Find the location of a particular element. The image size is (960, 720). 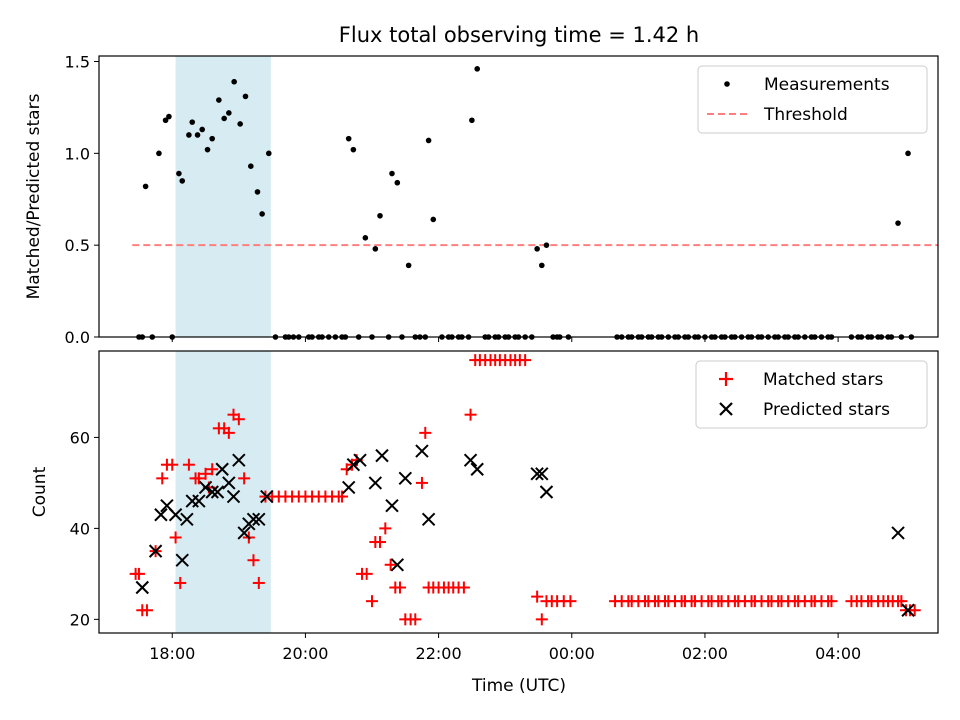

highlight-span is located at coordinates (223, 196).